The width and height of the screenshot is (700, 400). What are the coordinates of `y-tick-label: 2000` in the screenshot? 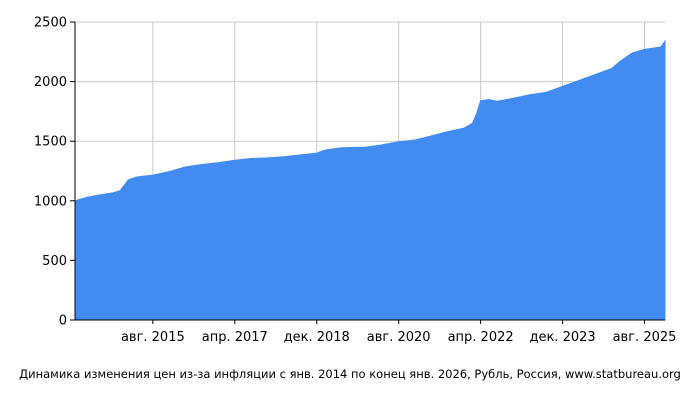 It's located at (50, 82).